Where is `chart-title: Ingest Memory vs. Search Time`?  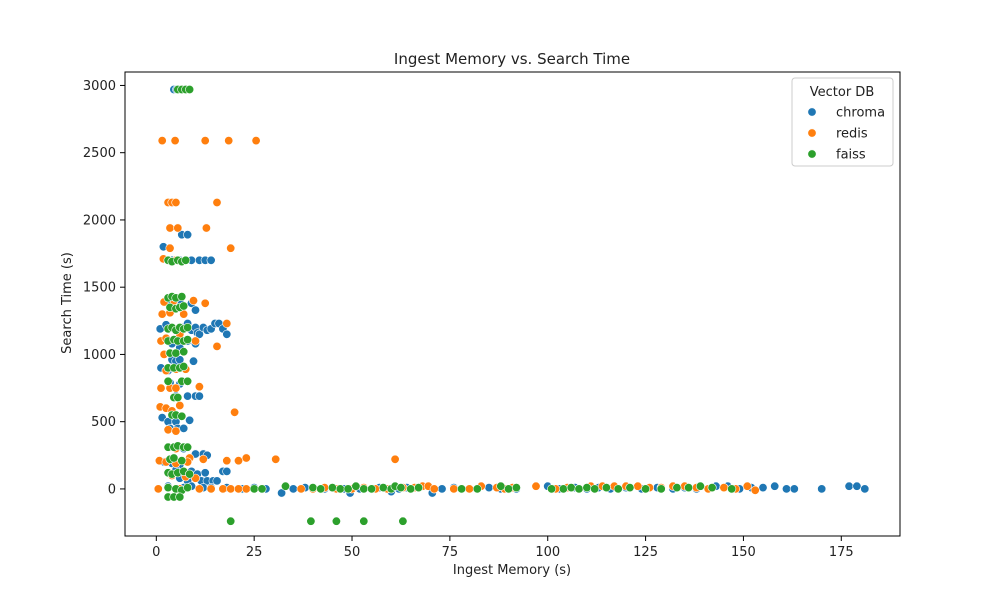
chart-title: Ingest Memory vs. Search Time is located at coordinates (512, 59).